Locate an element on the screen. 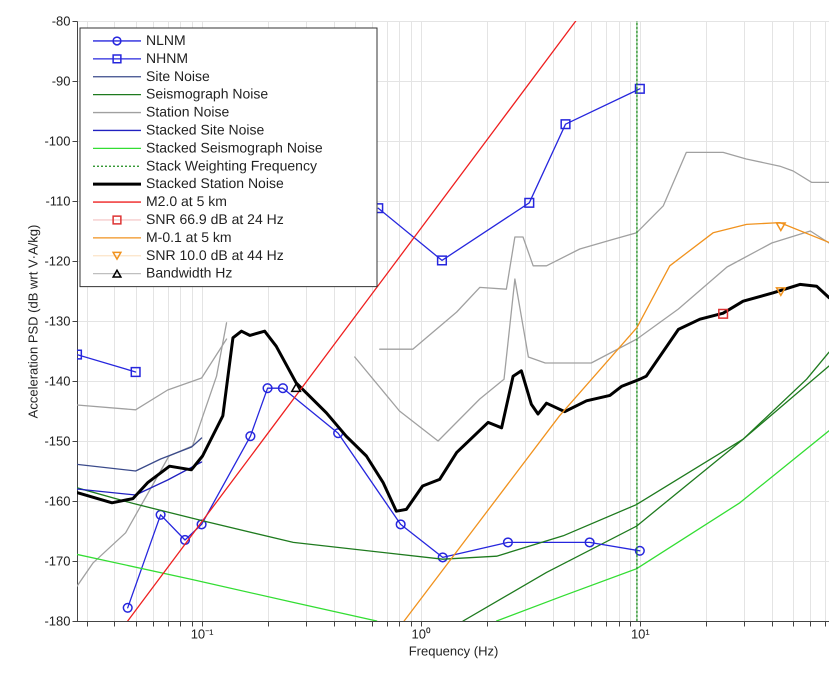 Image resolution: width=829 pixels, height=676 pixels. legend-label: Stacked Site Noise is located at coordinates (205, 129).